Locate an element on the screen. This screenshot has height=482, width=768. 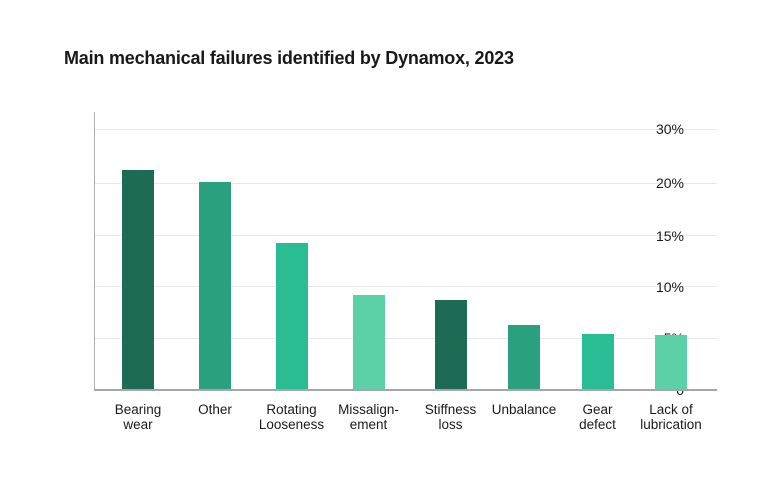
y-tick-label-15pct: 15% is located at coordinates (669, 235).